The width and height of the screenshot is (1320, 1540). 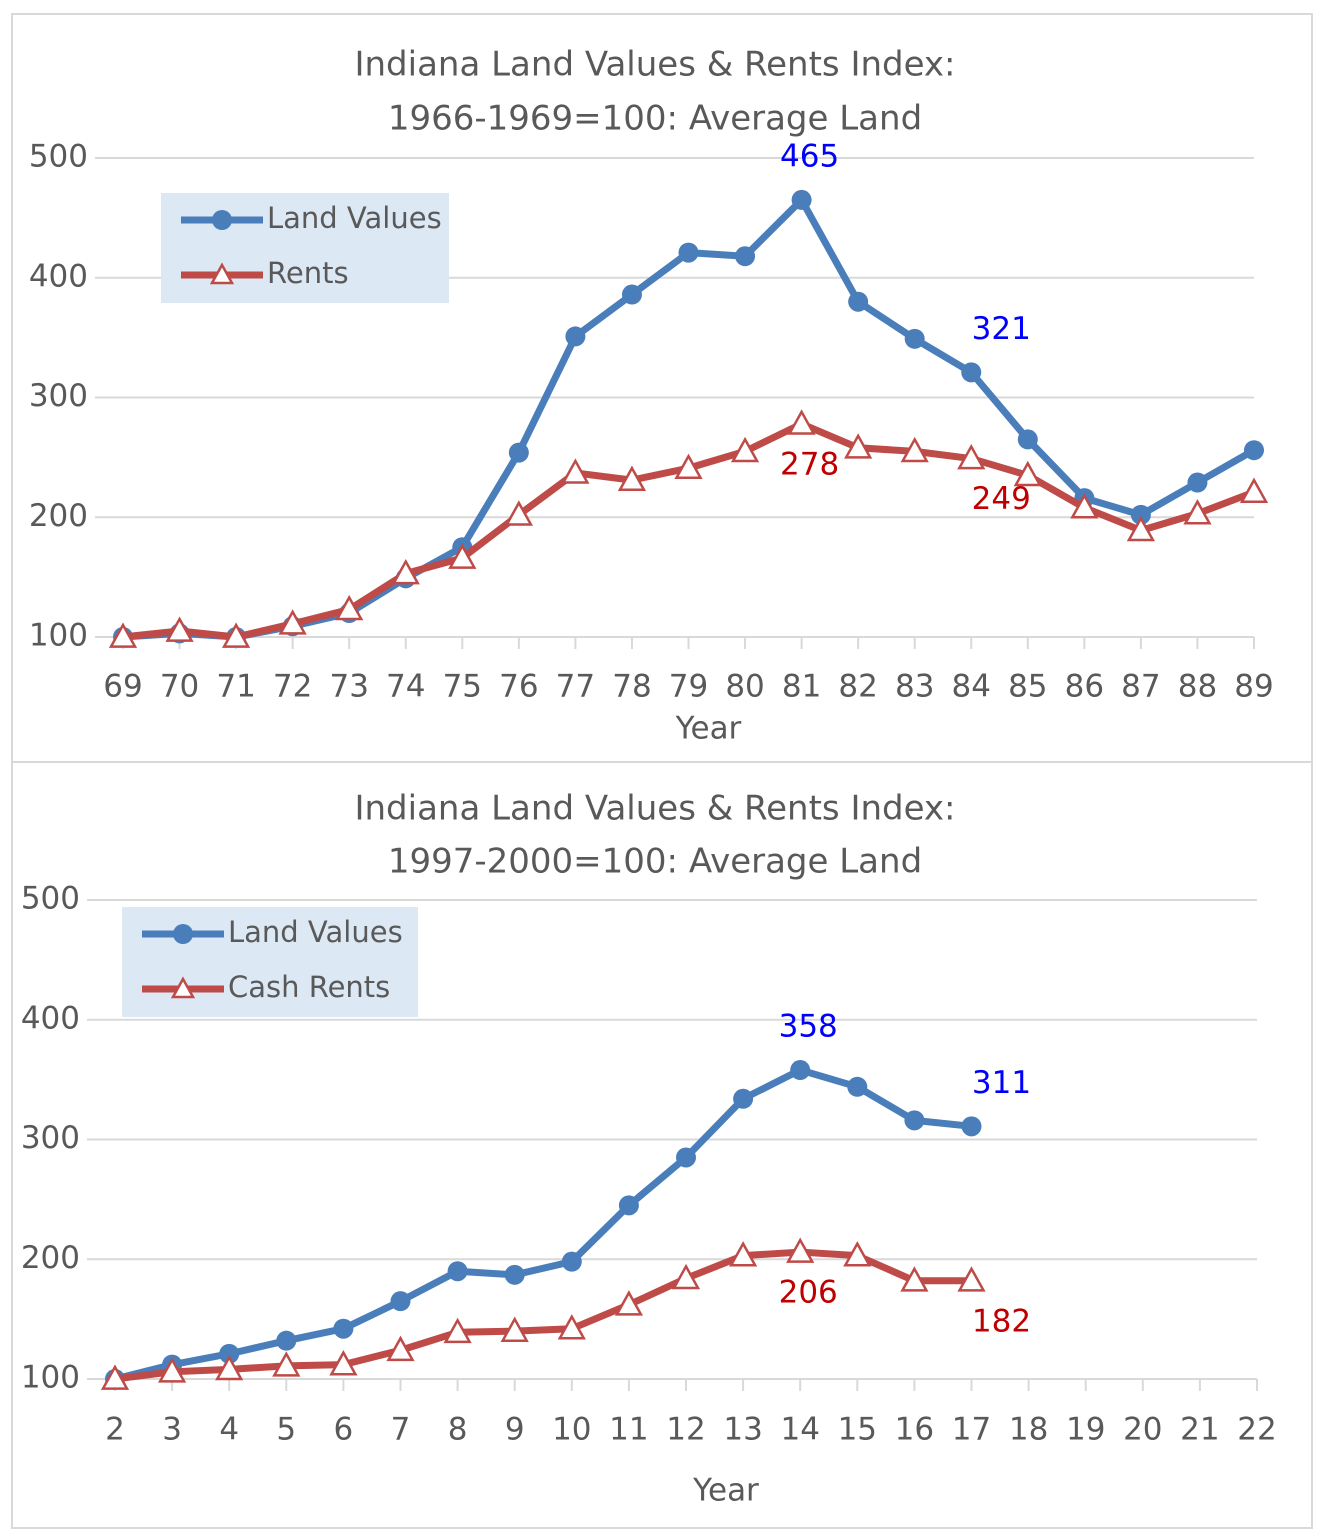 I want to click on x-tick-label: 22, so click(x=1256, y=1430).